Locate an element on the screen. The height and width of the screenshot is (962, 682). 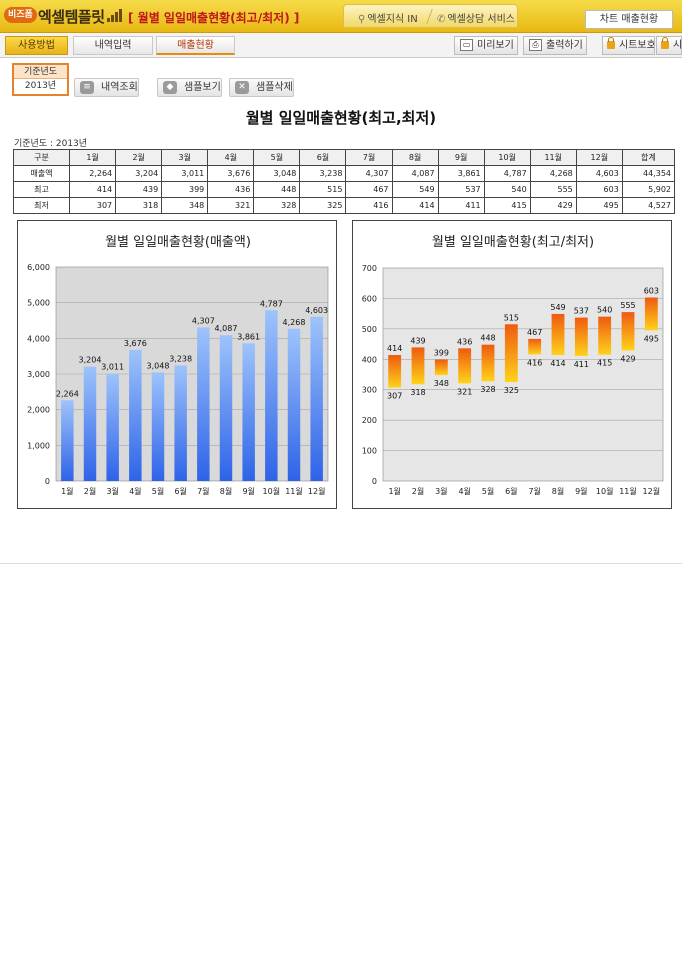
print-button: ⎙ 출력하기 is located at coordinates (555, 45).